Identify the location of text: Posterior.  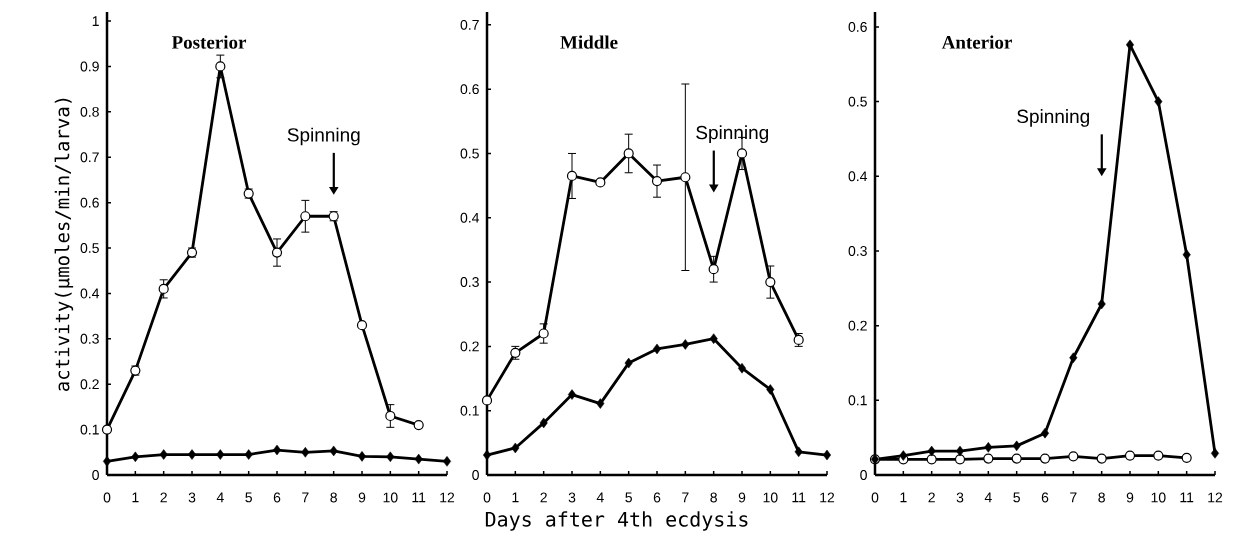
(209, 42).